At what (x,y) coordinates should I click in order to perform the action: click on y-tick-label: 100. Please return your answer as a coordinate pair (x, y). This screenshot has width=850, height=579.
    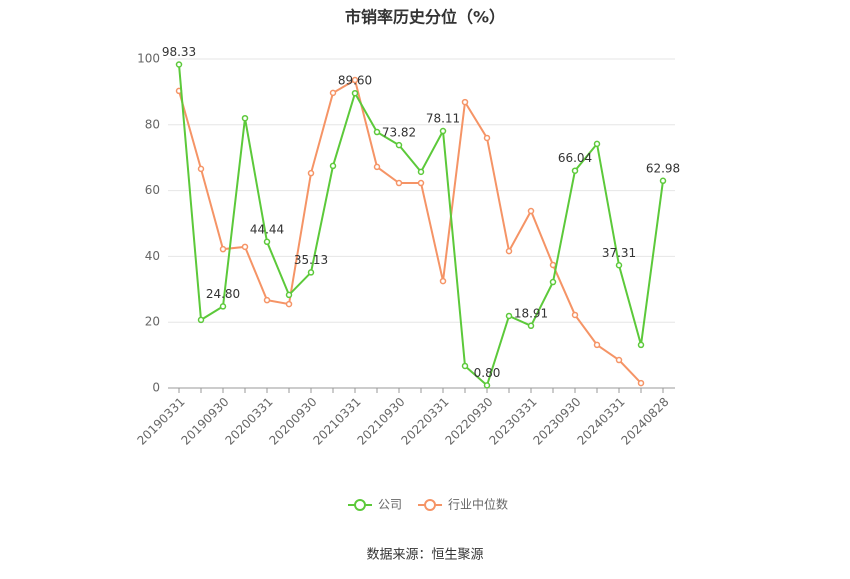
    Looking at the image, I should click on (148, 59).